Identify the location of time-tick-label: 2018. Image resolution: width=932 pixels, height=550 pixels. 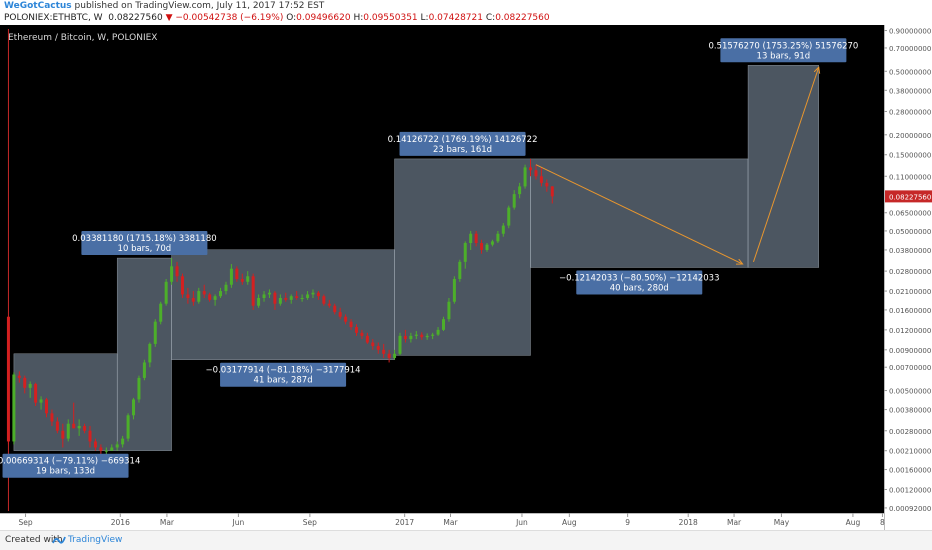
(688, 522).